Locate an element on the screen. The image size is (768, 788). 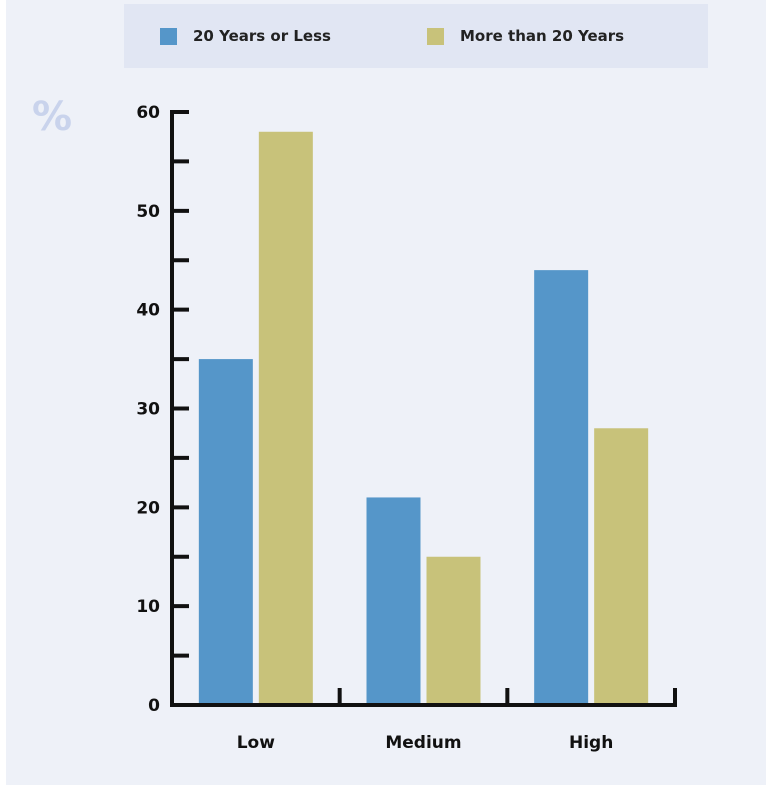
y-tick-label-20: 20 is located at coordinates (148, 508).